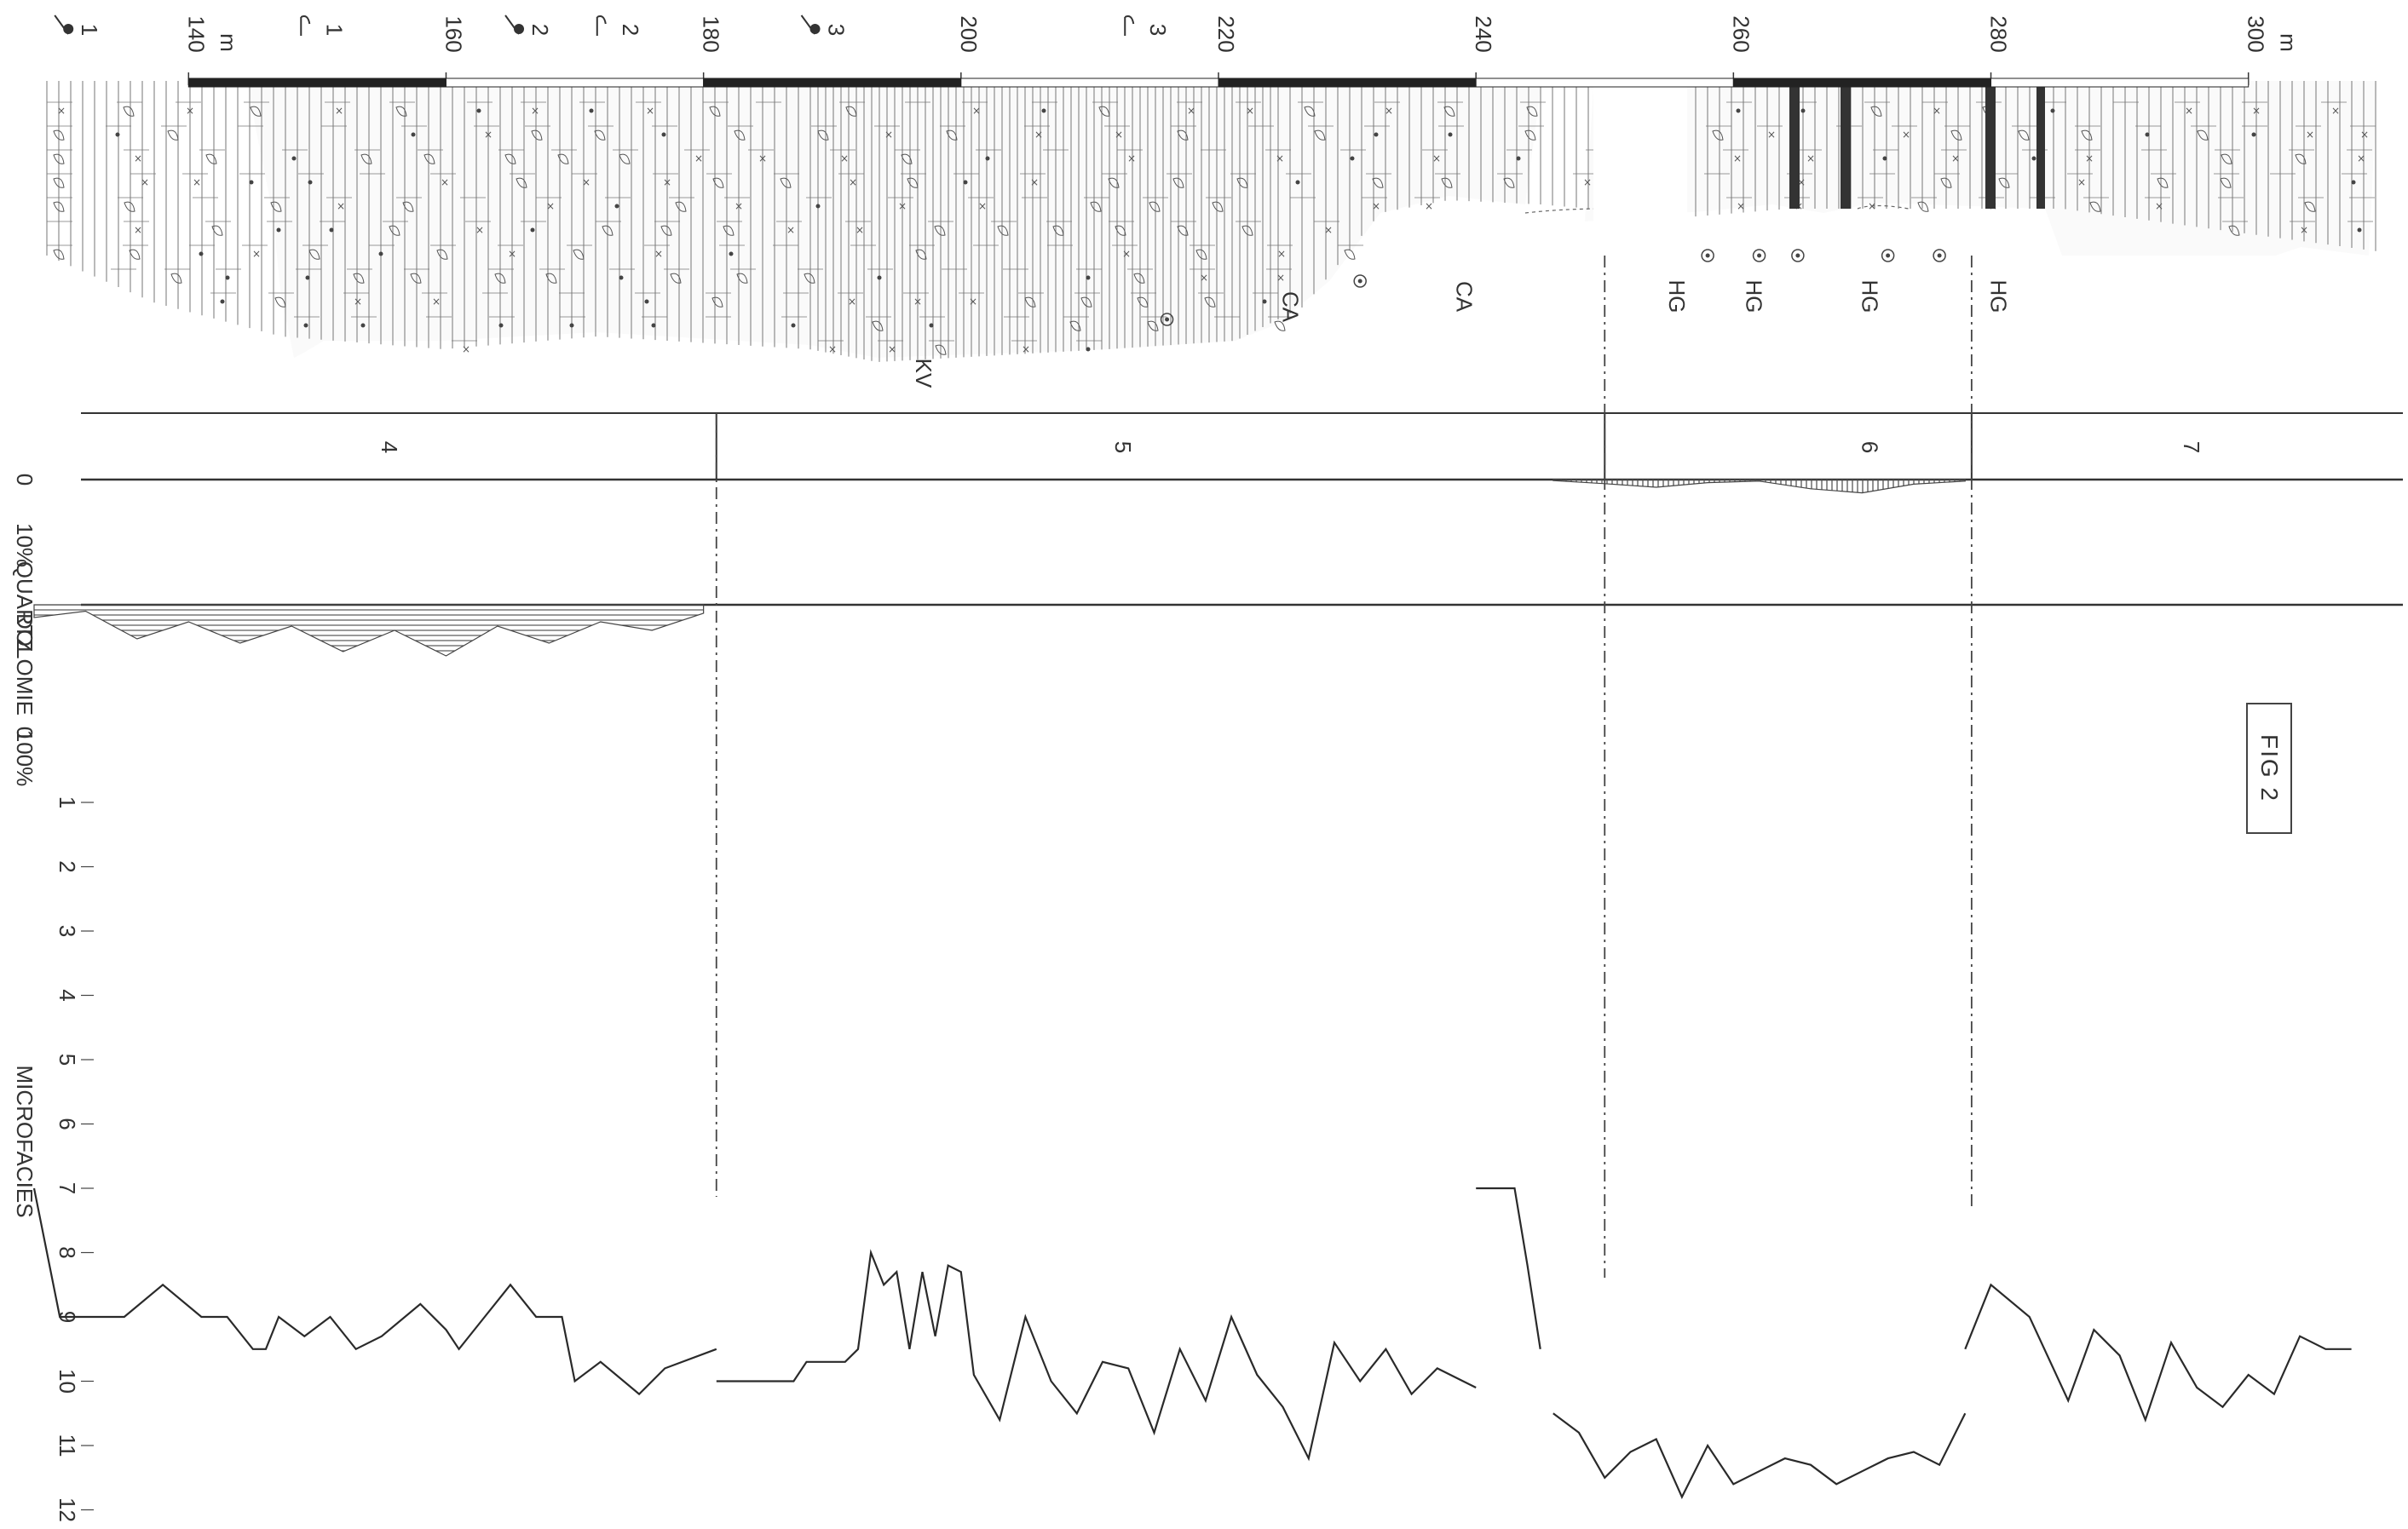 Image resolution: width=2408 pixels, height=1529 pixels. I want to click on microfacies-axis-label: MICROFACIES, so click(25, 1141).